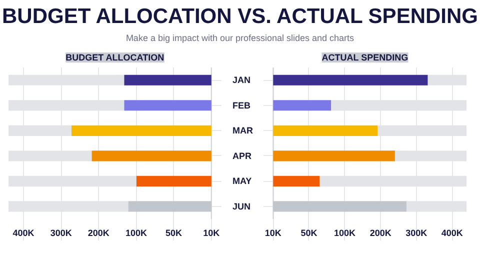  Describe the element at coordinates (365, 57) in the screenshot. I see `chart-title: ACTUAL SPENDING` at that location.